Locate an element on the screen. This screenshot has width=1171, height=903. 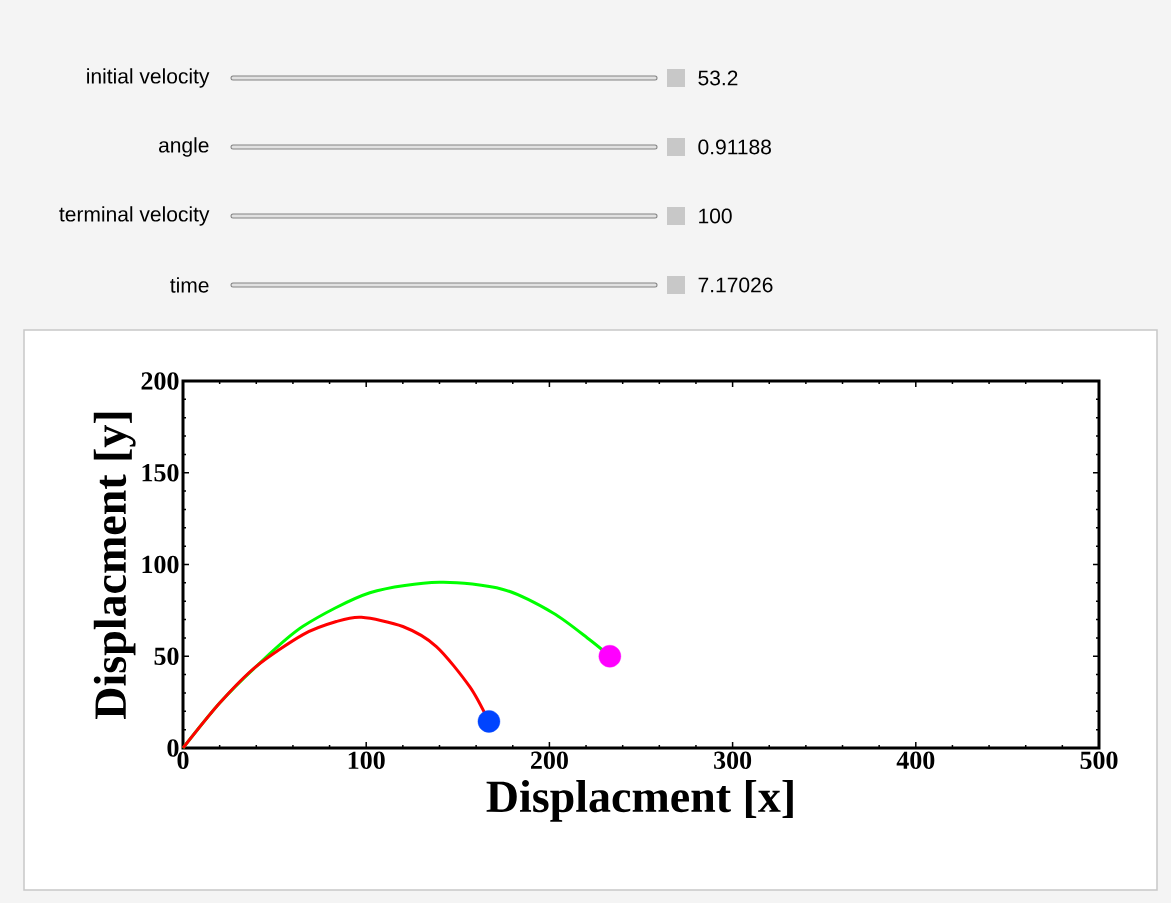
text: 100 is located at coordinates (715, 216).